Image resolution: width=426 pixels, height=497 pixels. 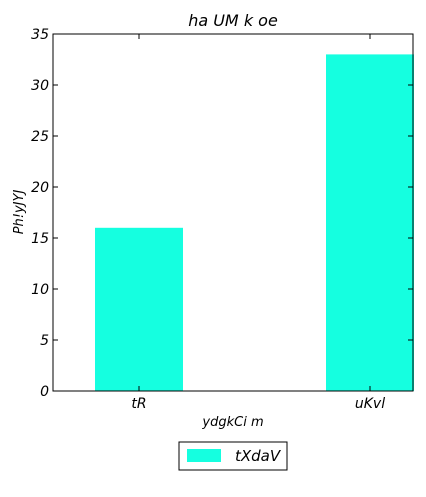 I want to click on chart-title: ha UM k oe, so click(x=233, y=20).